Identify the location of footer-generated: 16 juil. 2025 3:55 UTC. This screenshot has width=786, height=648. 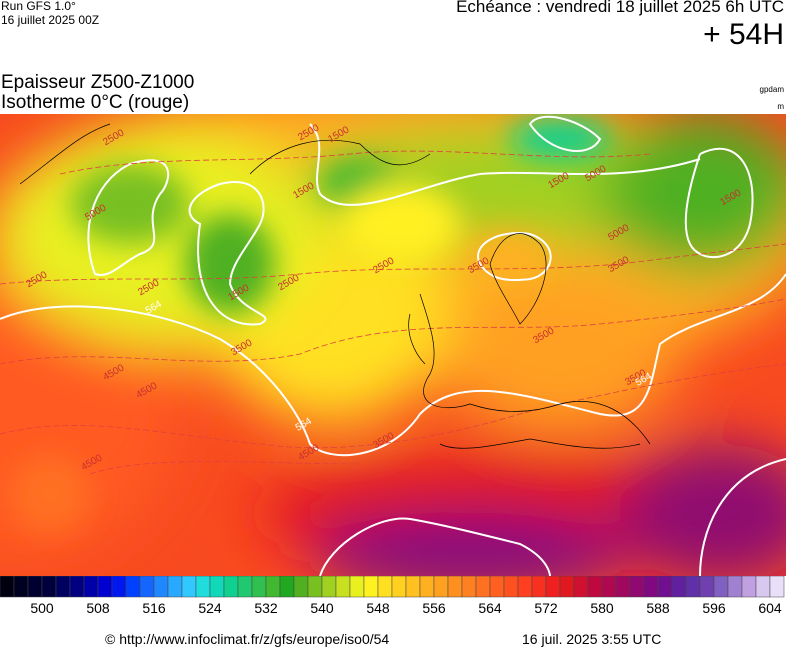
(592, 639).